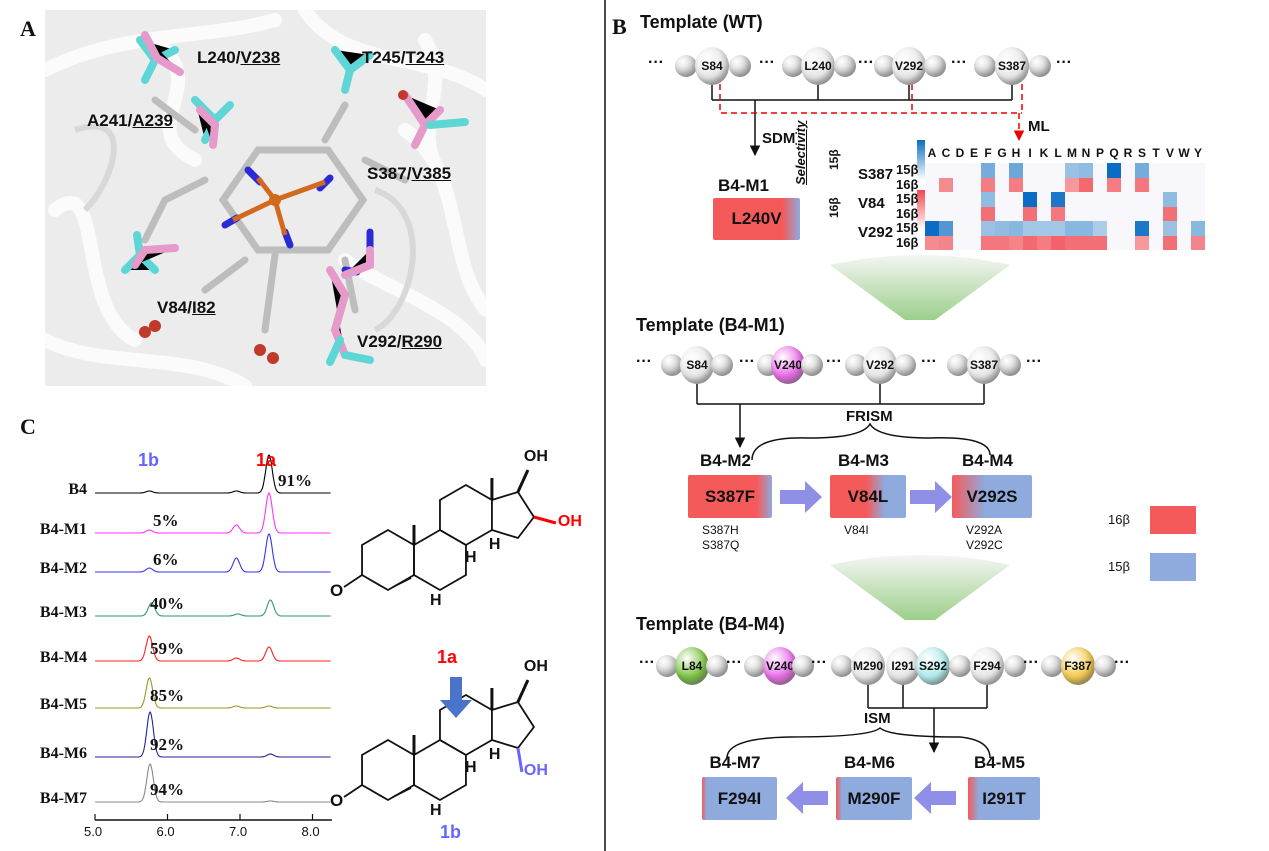  Describe the element at coordinates (907, 169) in the screenshot. I see `heatmap-row-selectivity: 15β` at that location.